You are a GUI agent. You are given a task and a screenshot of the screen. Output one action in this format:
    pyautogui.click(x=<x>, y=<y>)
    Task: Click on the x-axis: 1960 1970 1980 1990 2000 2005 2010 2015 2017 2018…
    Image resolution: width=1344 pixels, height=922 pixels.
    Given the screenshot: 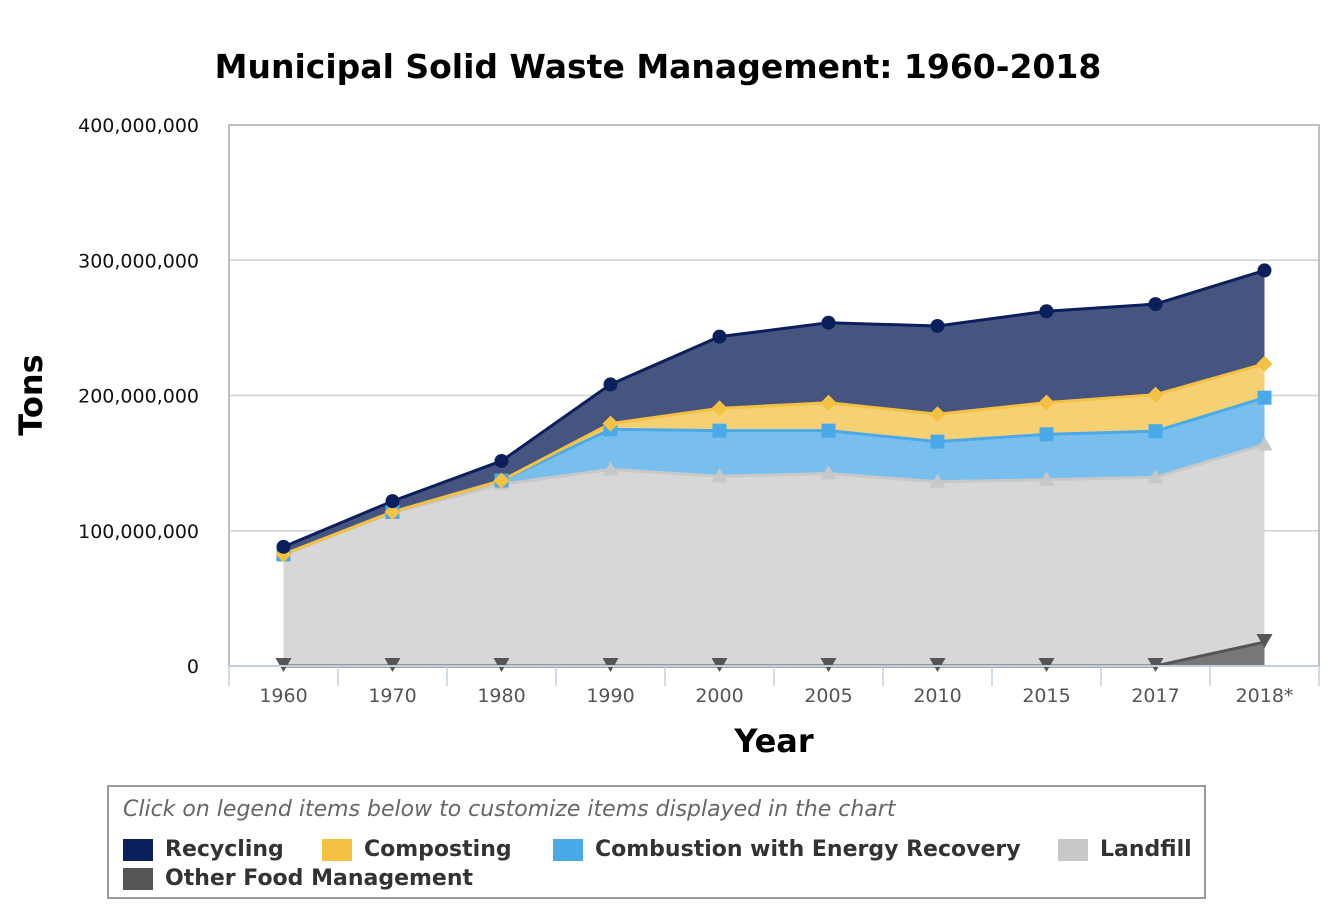 What is the action you would take?
    pyautogui.click(x=774, y=686)
    